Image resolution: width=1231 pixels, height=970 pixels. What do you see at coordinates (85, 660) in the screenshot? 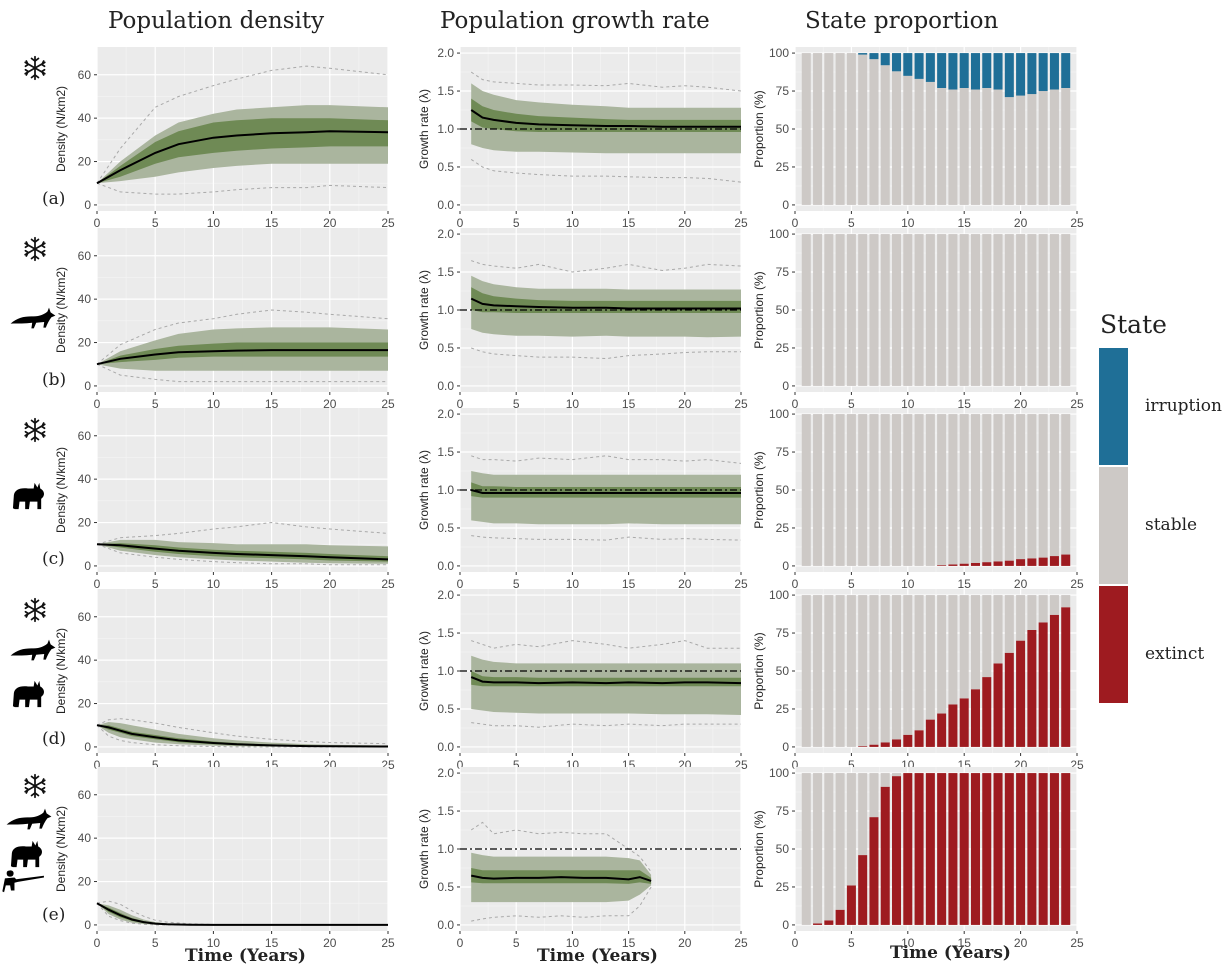
I see `density-d-y-tick-label: 40` at bounding box center [85, 660].